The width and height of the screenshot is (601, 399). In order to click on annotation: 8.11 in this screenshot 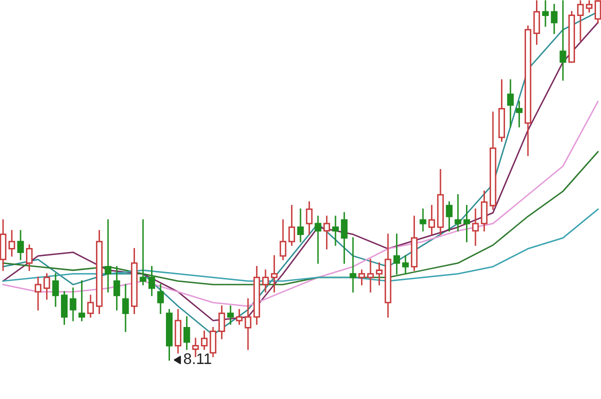, I will do `click(198, 358)`.